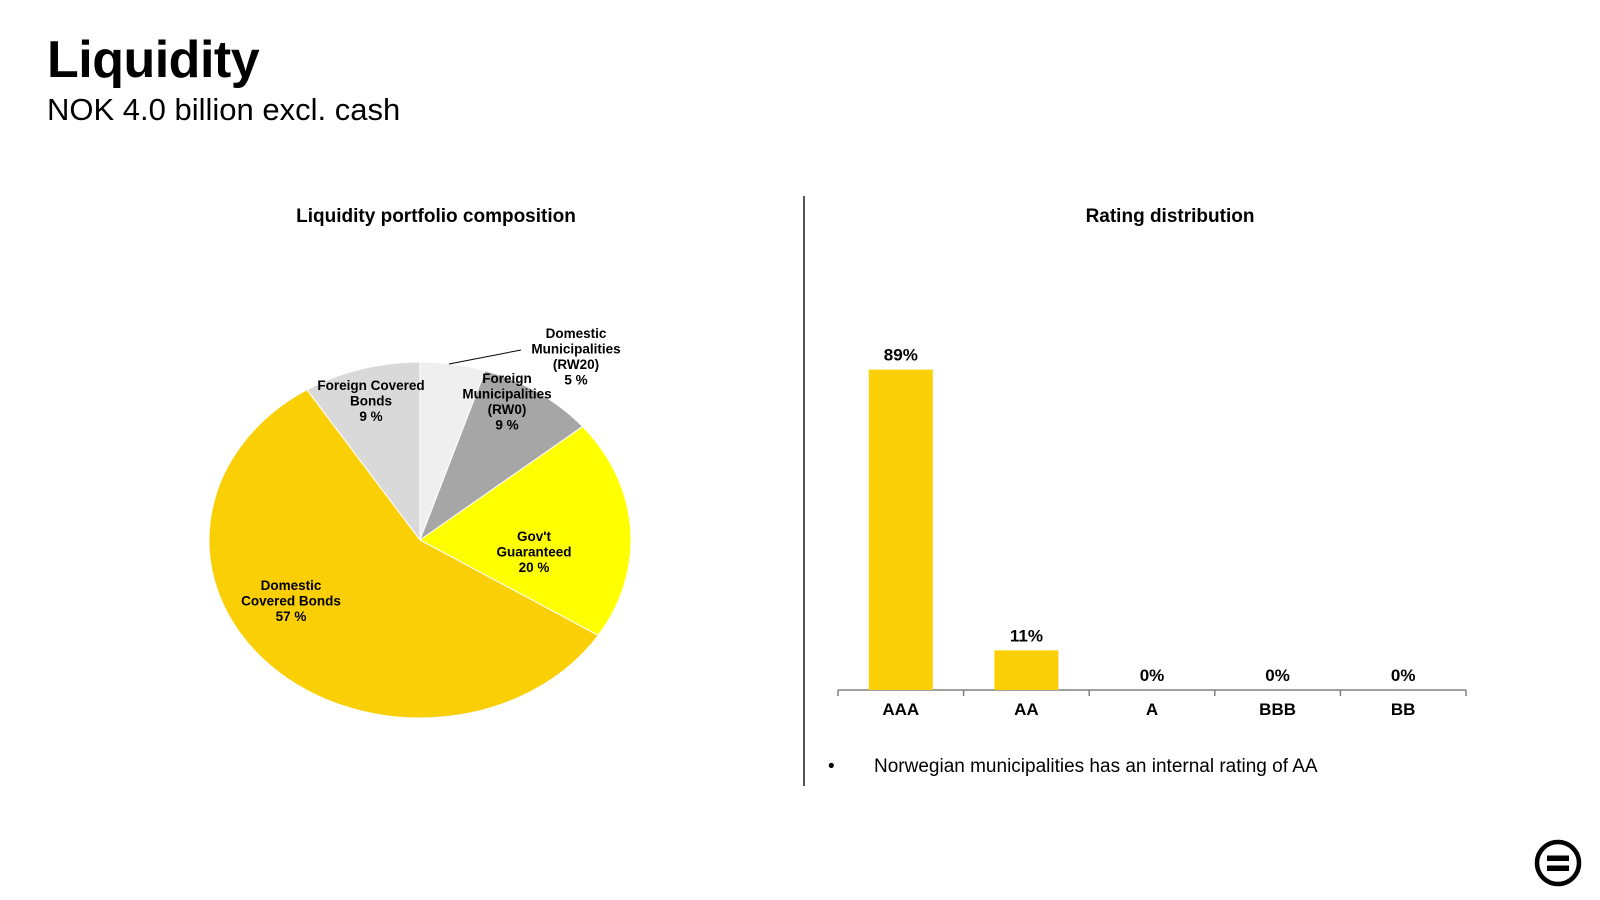 This screenshot has height=900, width=1600. Describe the element at coordinates (900, 529) in the screenshot. I see `bar-aaa` at that location.